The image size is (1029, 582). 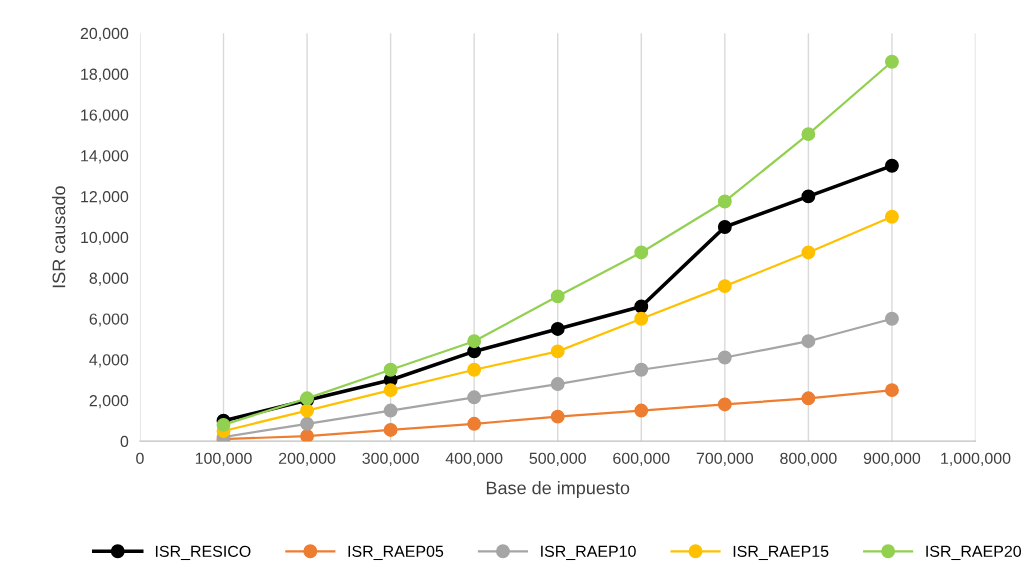 What do you see at coordinates (140, 458) in the screenshot?
I see `x-tick-label: 0` at bounding box center [140, 458].